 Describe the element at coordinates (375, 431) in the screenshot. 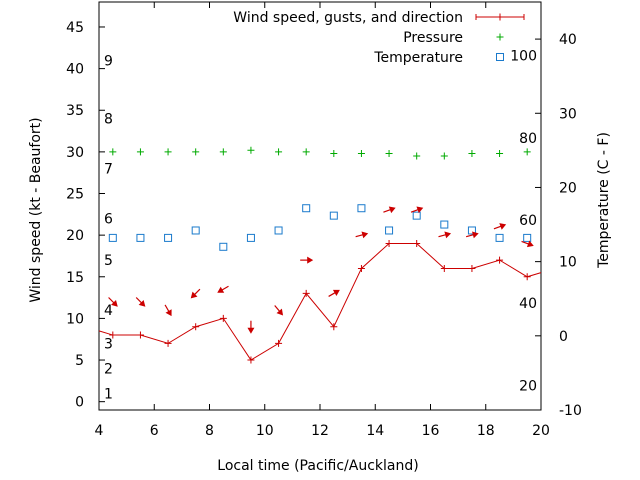

I see `x-tick-label: 14` at that location.